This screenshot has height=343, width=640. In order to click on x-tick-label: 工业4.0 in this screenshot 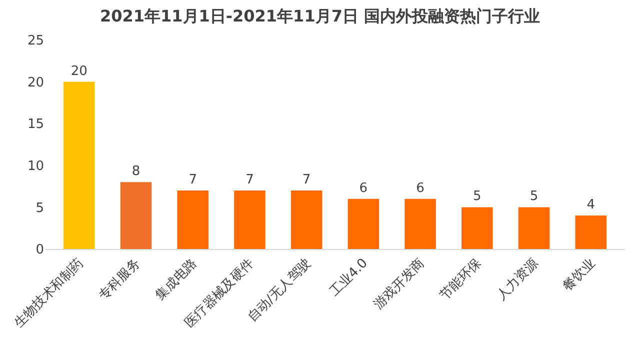, I will do `click(349, 278)`.